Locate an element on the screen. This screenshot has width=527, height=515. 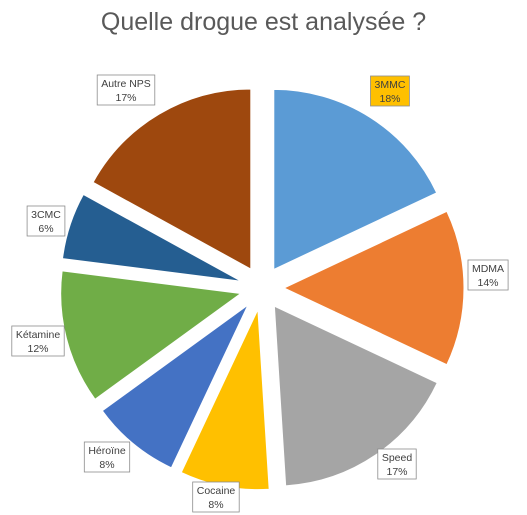
data-label-3mmc: 3MMC 18% is located at coordinates (390, 91).